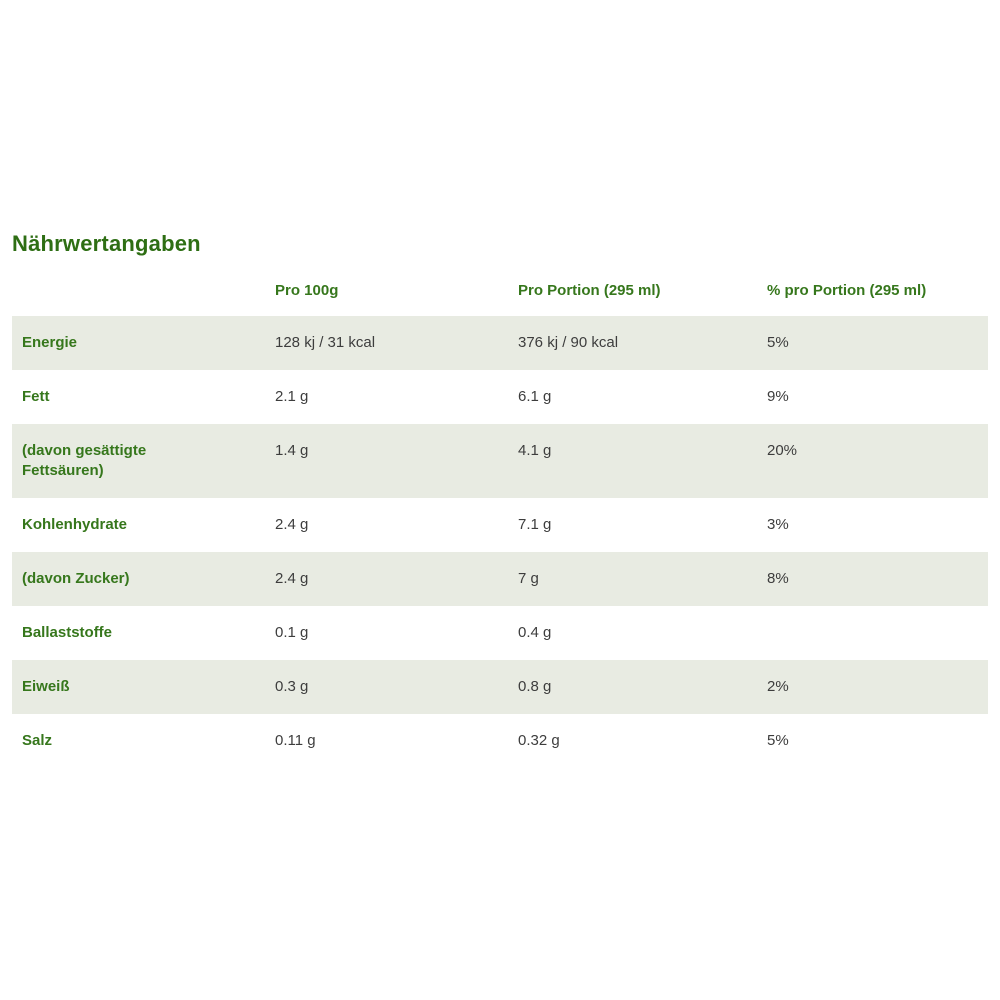 This screenshot has width=1000, height=1000. I want to click on row-portion-value: 0.8 g, so click(535, 686).